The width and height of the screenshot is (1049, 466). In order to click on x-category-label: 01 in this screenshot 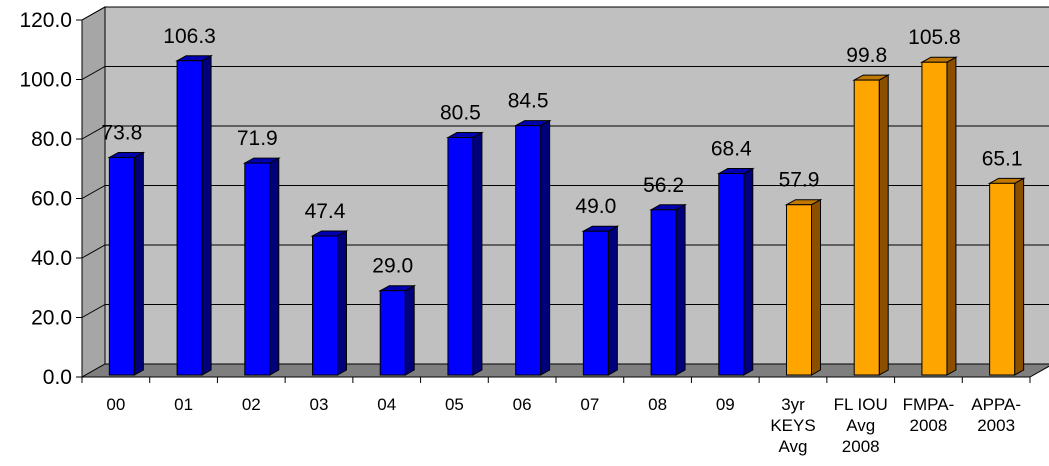, I will do `click(183, 404)`.